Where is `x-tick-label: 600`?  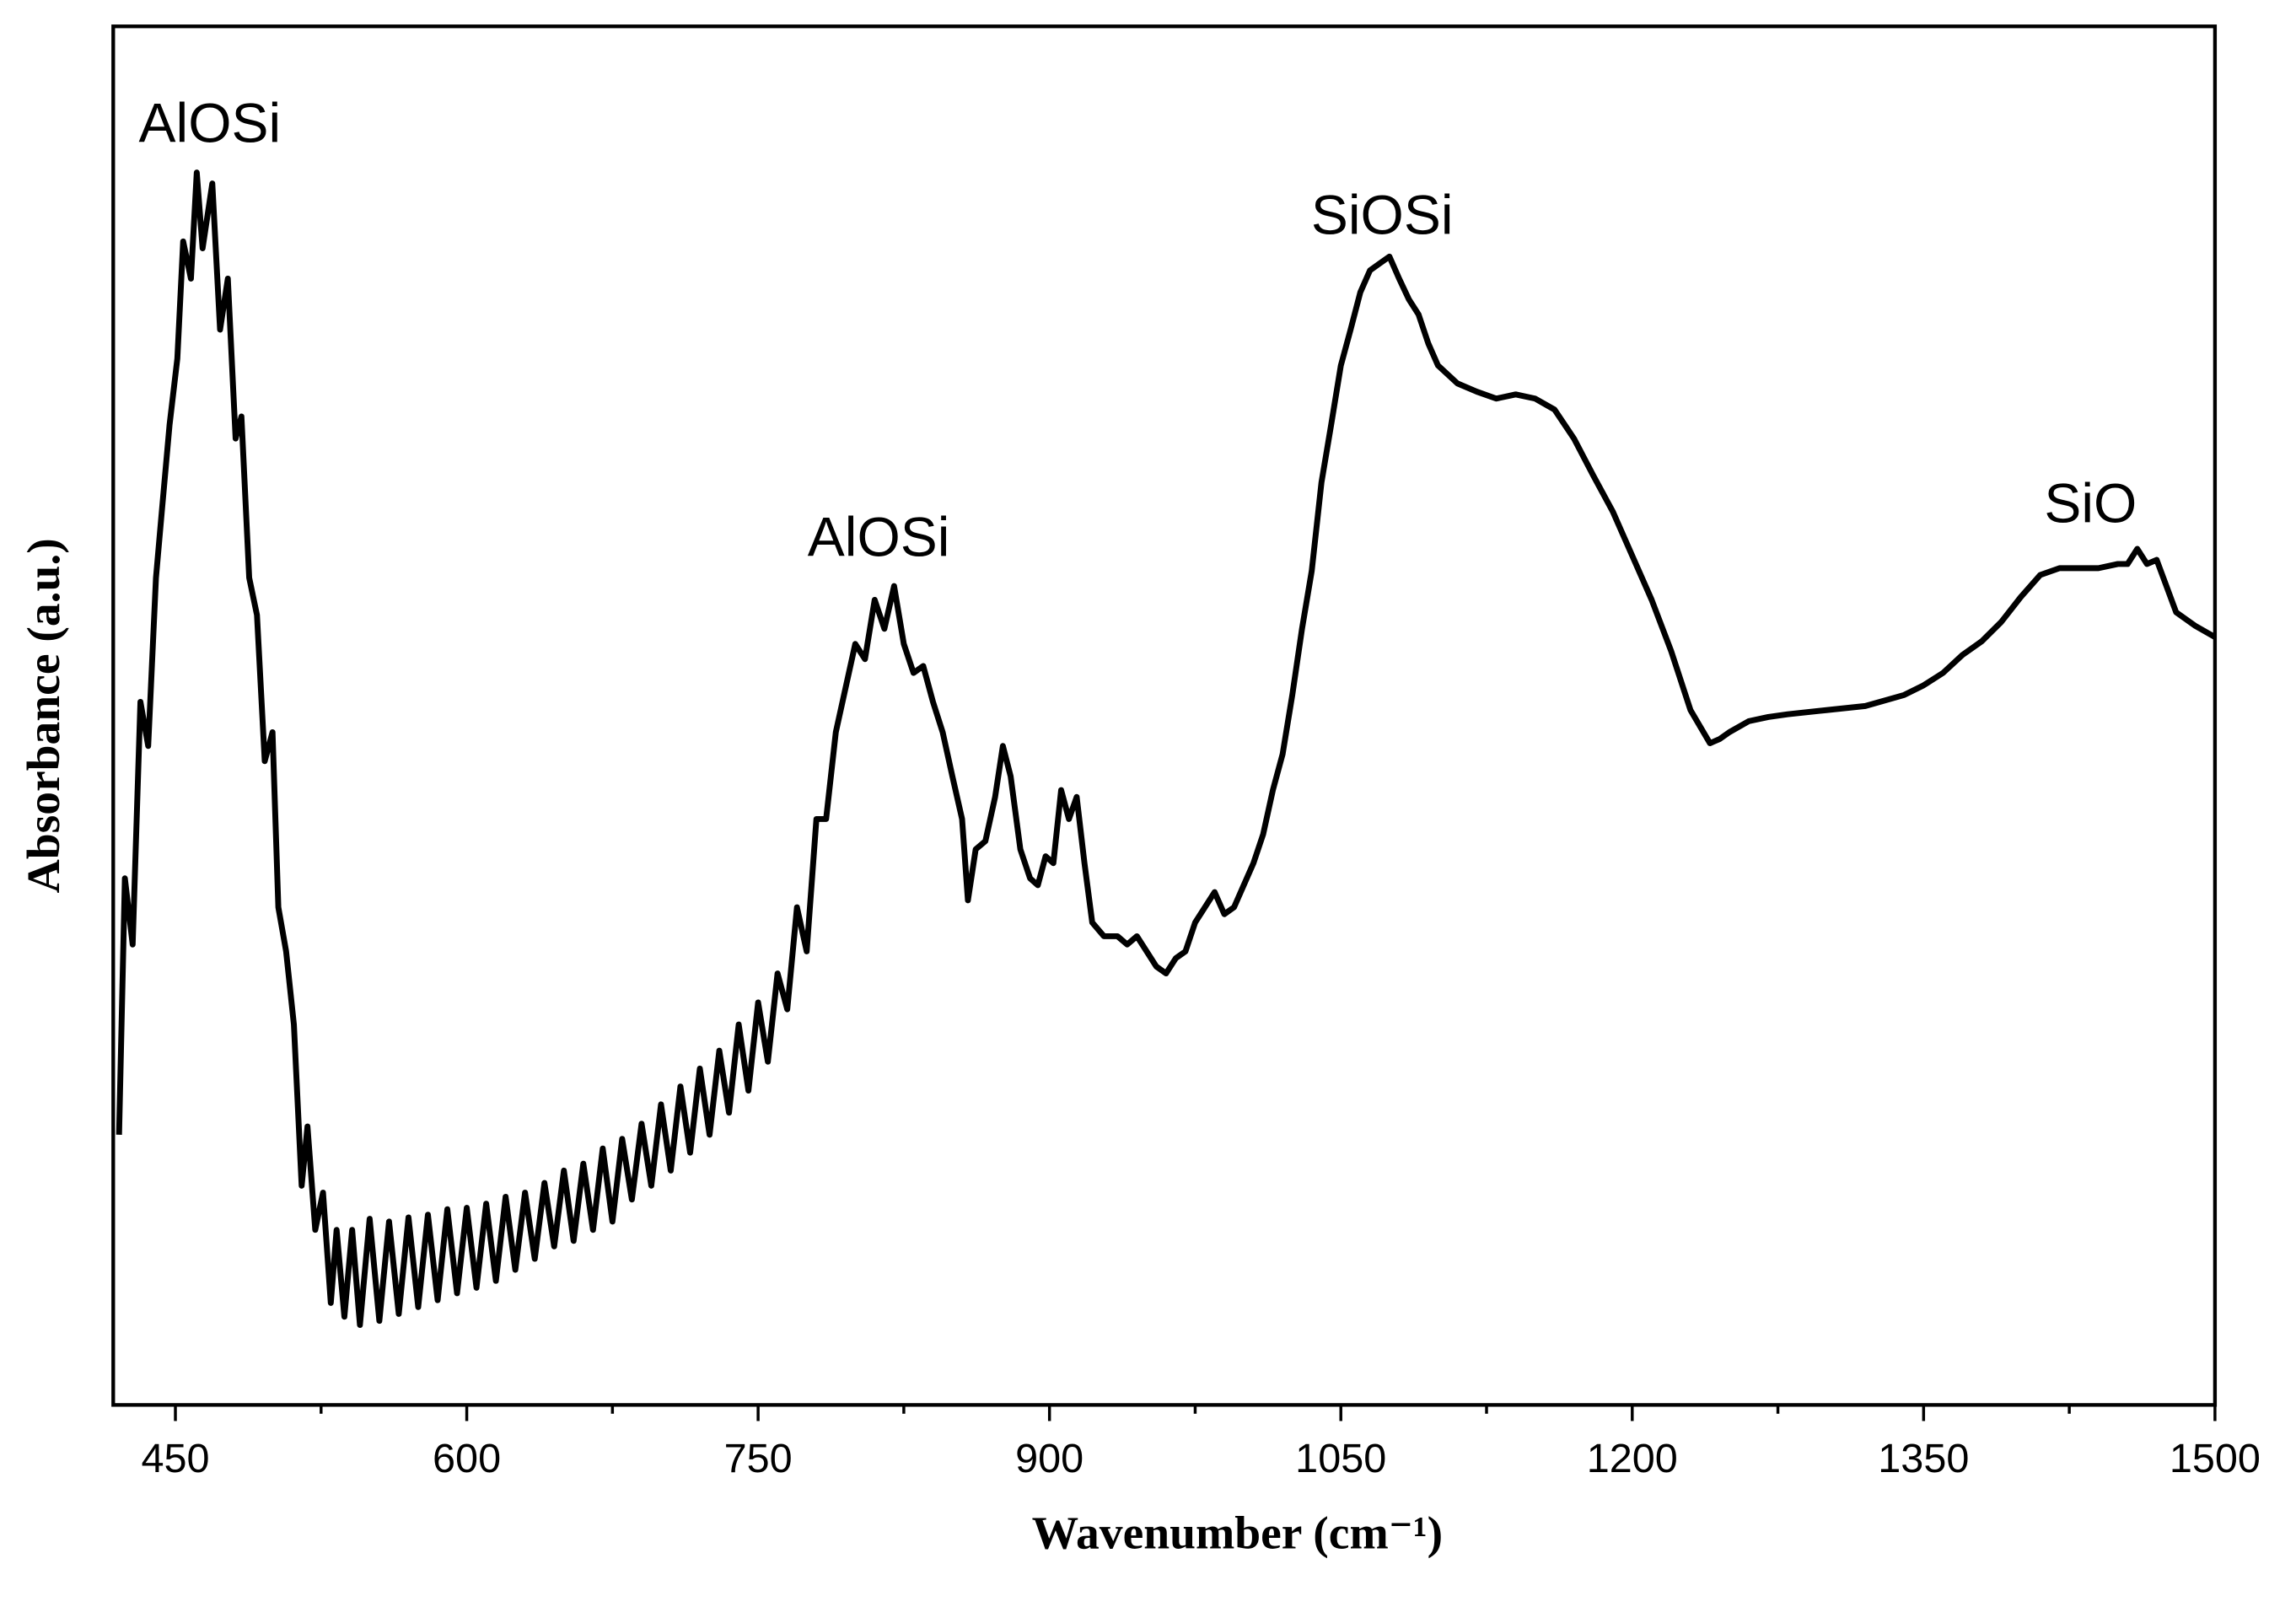 x-tick-label: 600 is located at coordinates (467, 1458).